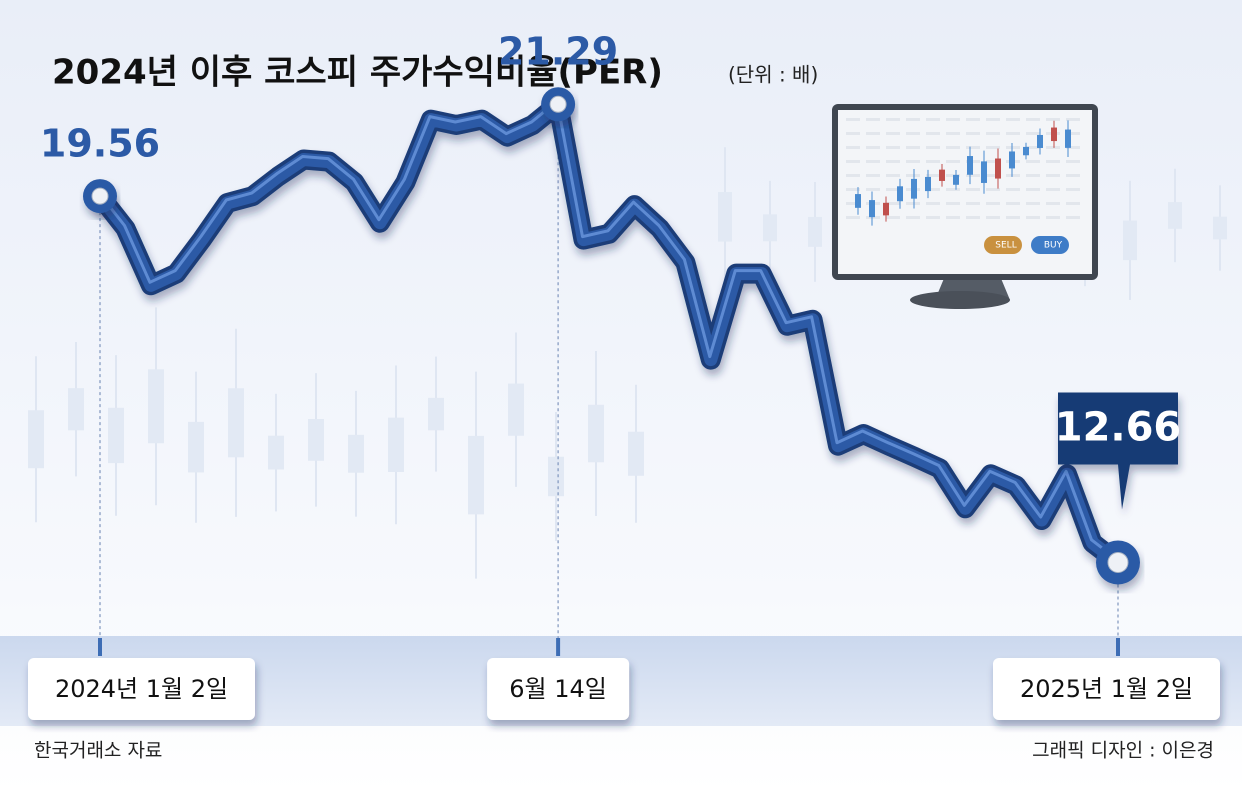 Image resolution: width=1242 pixels, height=792 pixels. I want to click on value-label: 21.29, so click(558, 52).